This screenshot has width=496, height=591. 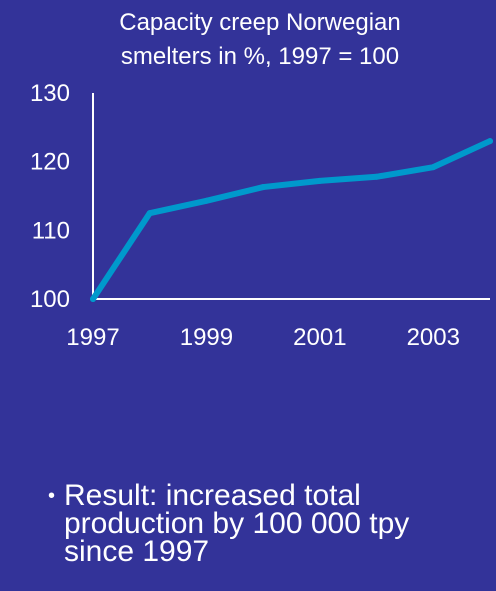 What do you see at coordinates (433, 337) in the screenshot?
I see `x-tick-label: 2003` at bounding box center [433, 337].